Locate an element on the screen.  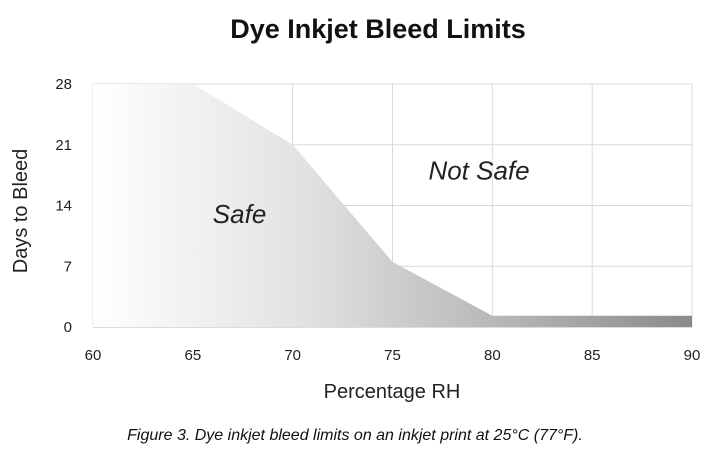
x-tick-label: 75 is located at coordinates (392, 355).